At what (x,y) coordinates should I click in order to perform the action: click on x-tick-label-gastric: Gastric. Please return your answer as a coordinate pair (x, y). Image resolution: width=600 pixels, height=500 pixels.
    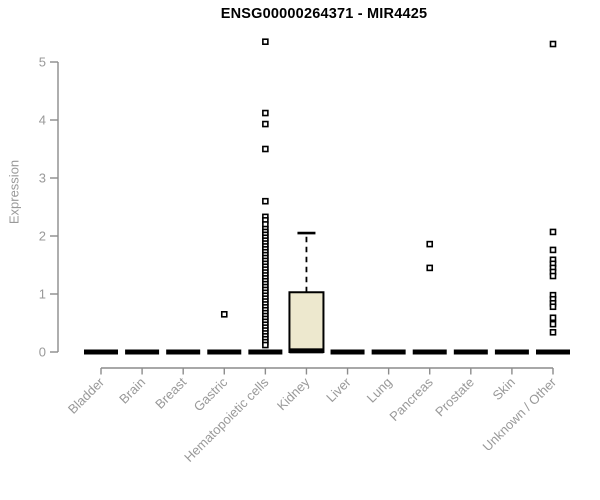
    Looking at the image, I should click on (211, 394).